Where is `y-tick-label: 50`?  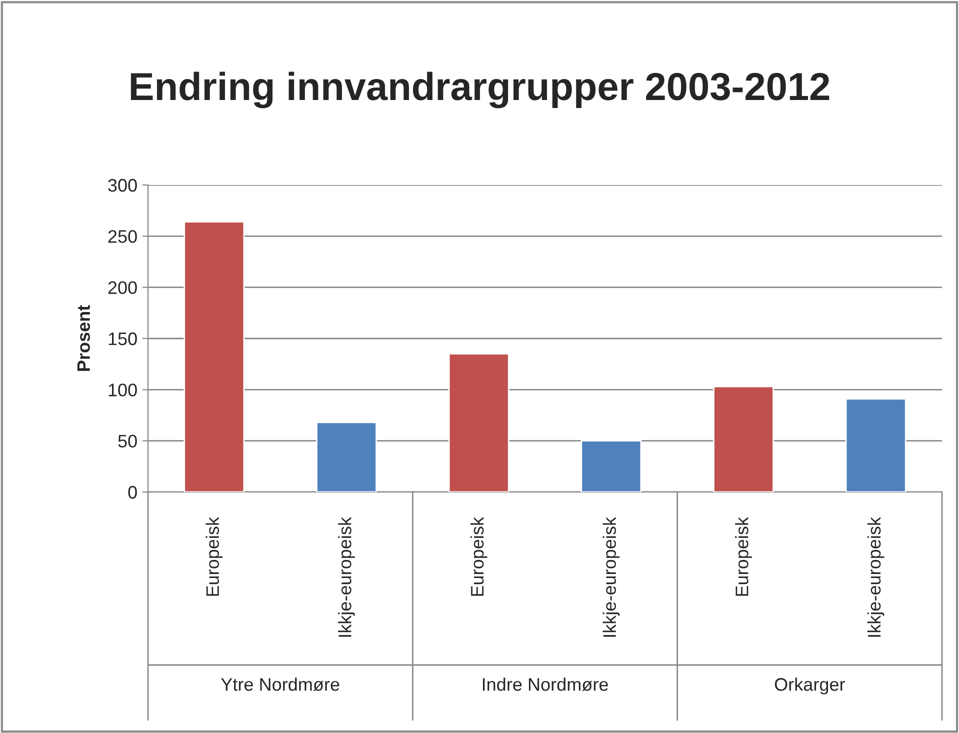
y-tick-label: 50 is located at coordinates (127, 441).